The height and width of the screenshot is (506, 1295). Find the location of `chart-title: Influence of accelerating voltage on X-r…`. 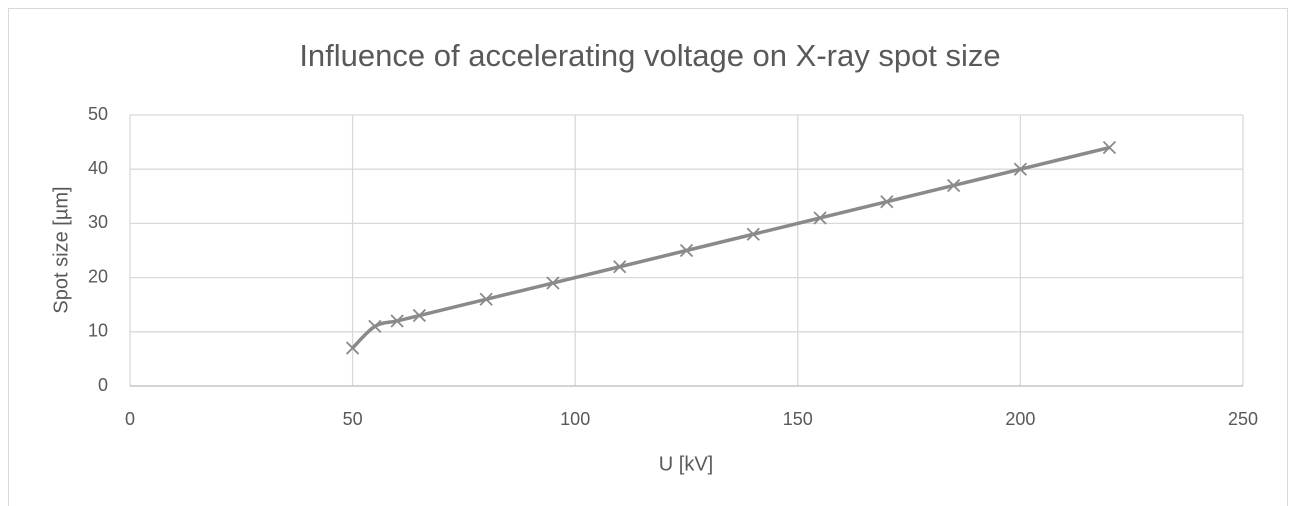

chart-title: Influence of accelerating voltage on X-r… is located at coordinates (649, 55).